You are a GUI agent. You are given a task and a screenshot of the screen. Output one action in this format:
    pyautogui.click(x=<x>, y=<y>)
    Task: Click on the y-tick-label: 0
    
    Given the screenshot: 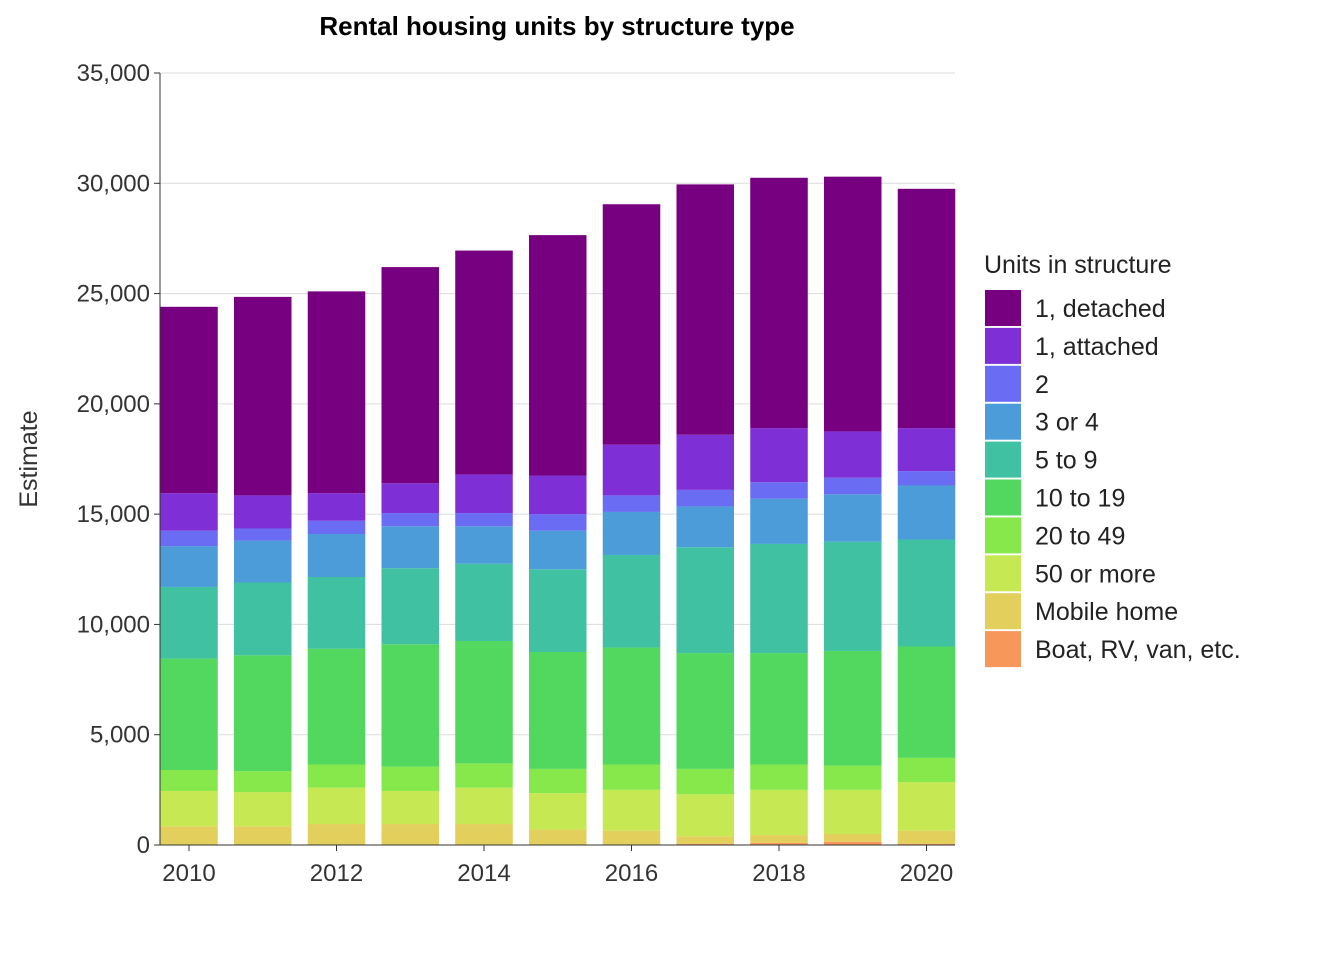 What is the action you would take?
    pyautogui.click(x=143, y=845)
    